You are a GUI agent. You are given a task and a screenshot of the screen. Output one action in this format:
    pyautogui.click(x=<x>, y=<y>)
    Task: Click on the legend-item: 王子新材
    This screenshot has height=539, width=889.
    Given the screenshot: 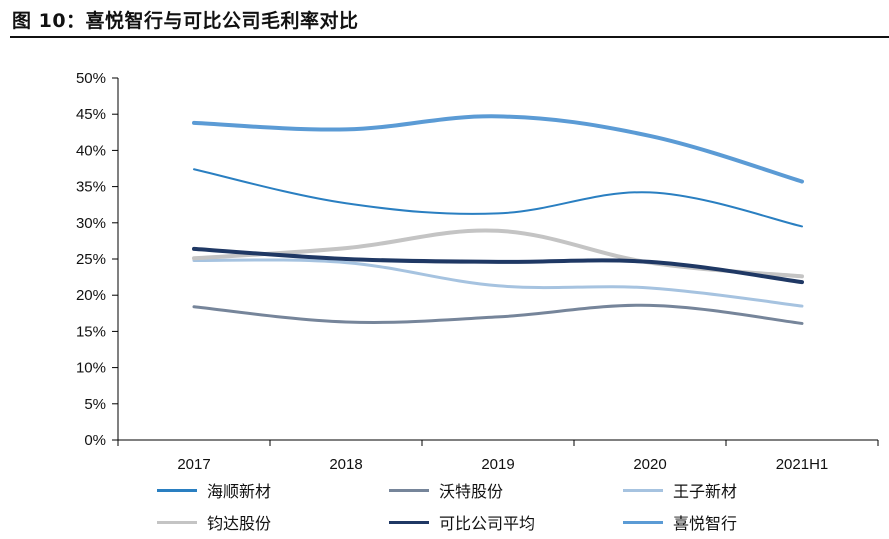 What is the action you would take?
    pyautogui.click(x=680, y=490)
    